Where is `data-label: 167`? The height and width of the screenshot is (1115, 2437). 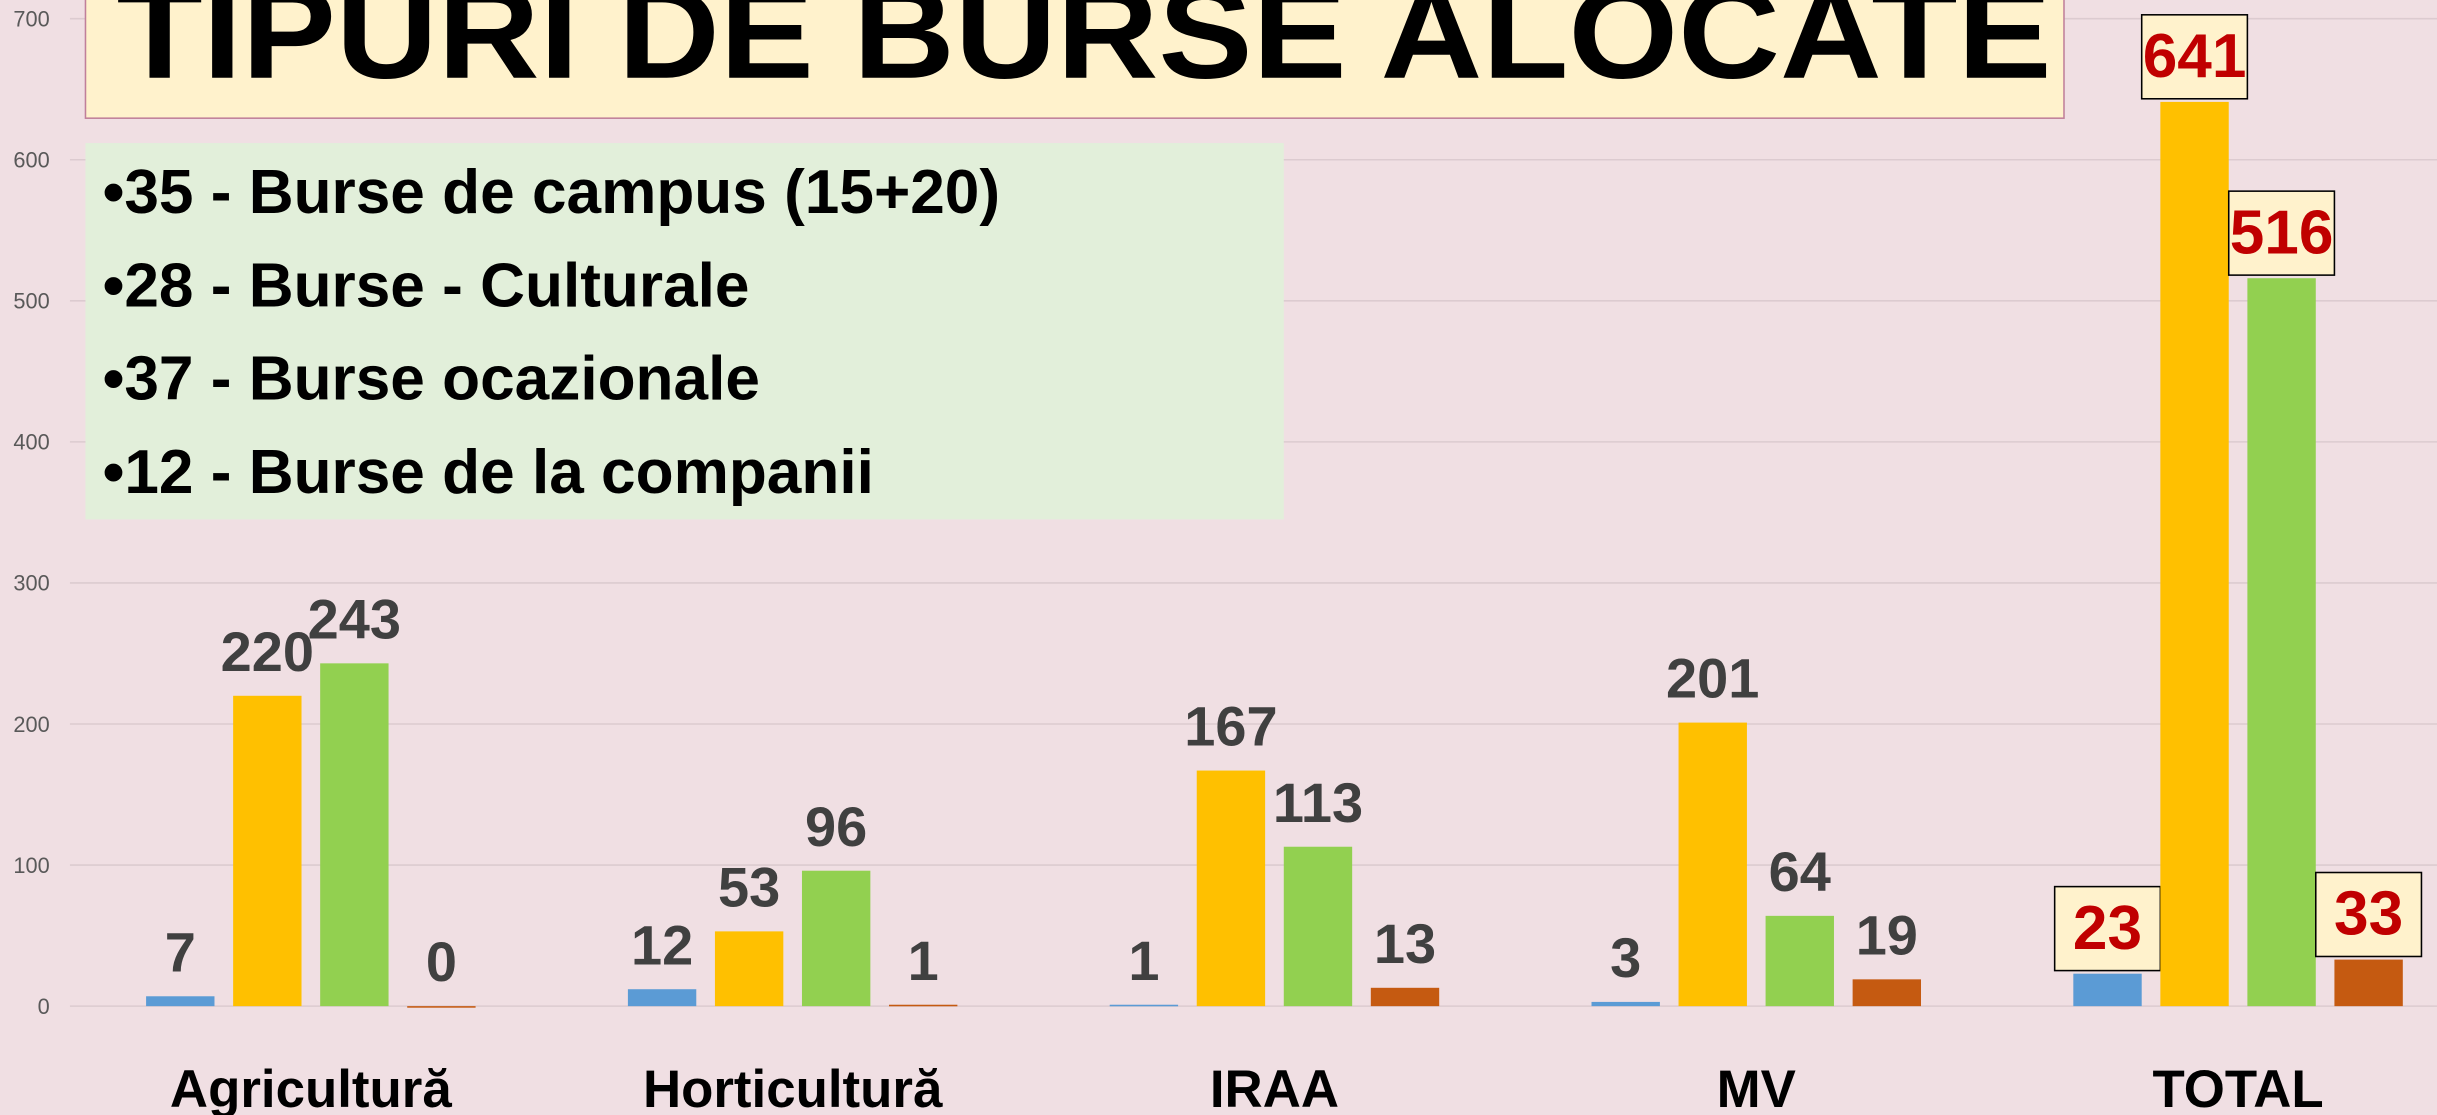 data-label: 167 is located at coordinates (1230, 726).